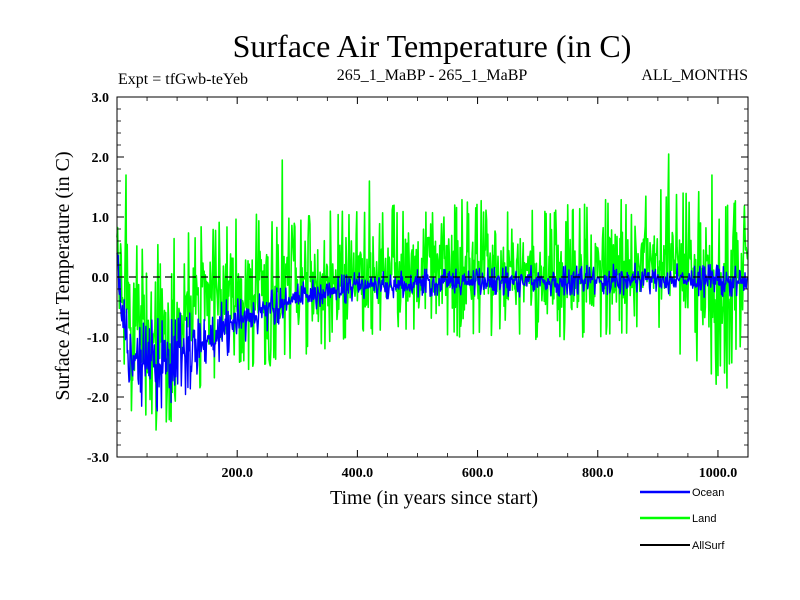 This screenshot has width=800, height=600. I want to click on y-tick-label: -1.0, so click(98, 338).